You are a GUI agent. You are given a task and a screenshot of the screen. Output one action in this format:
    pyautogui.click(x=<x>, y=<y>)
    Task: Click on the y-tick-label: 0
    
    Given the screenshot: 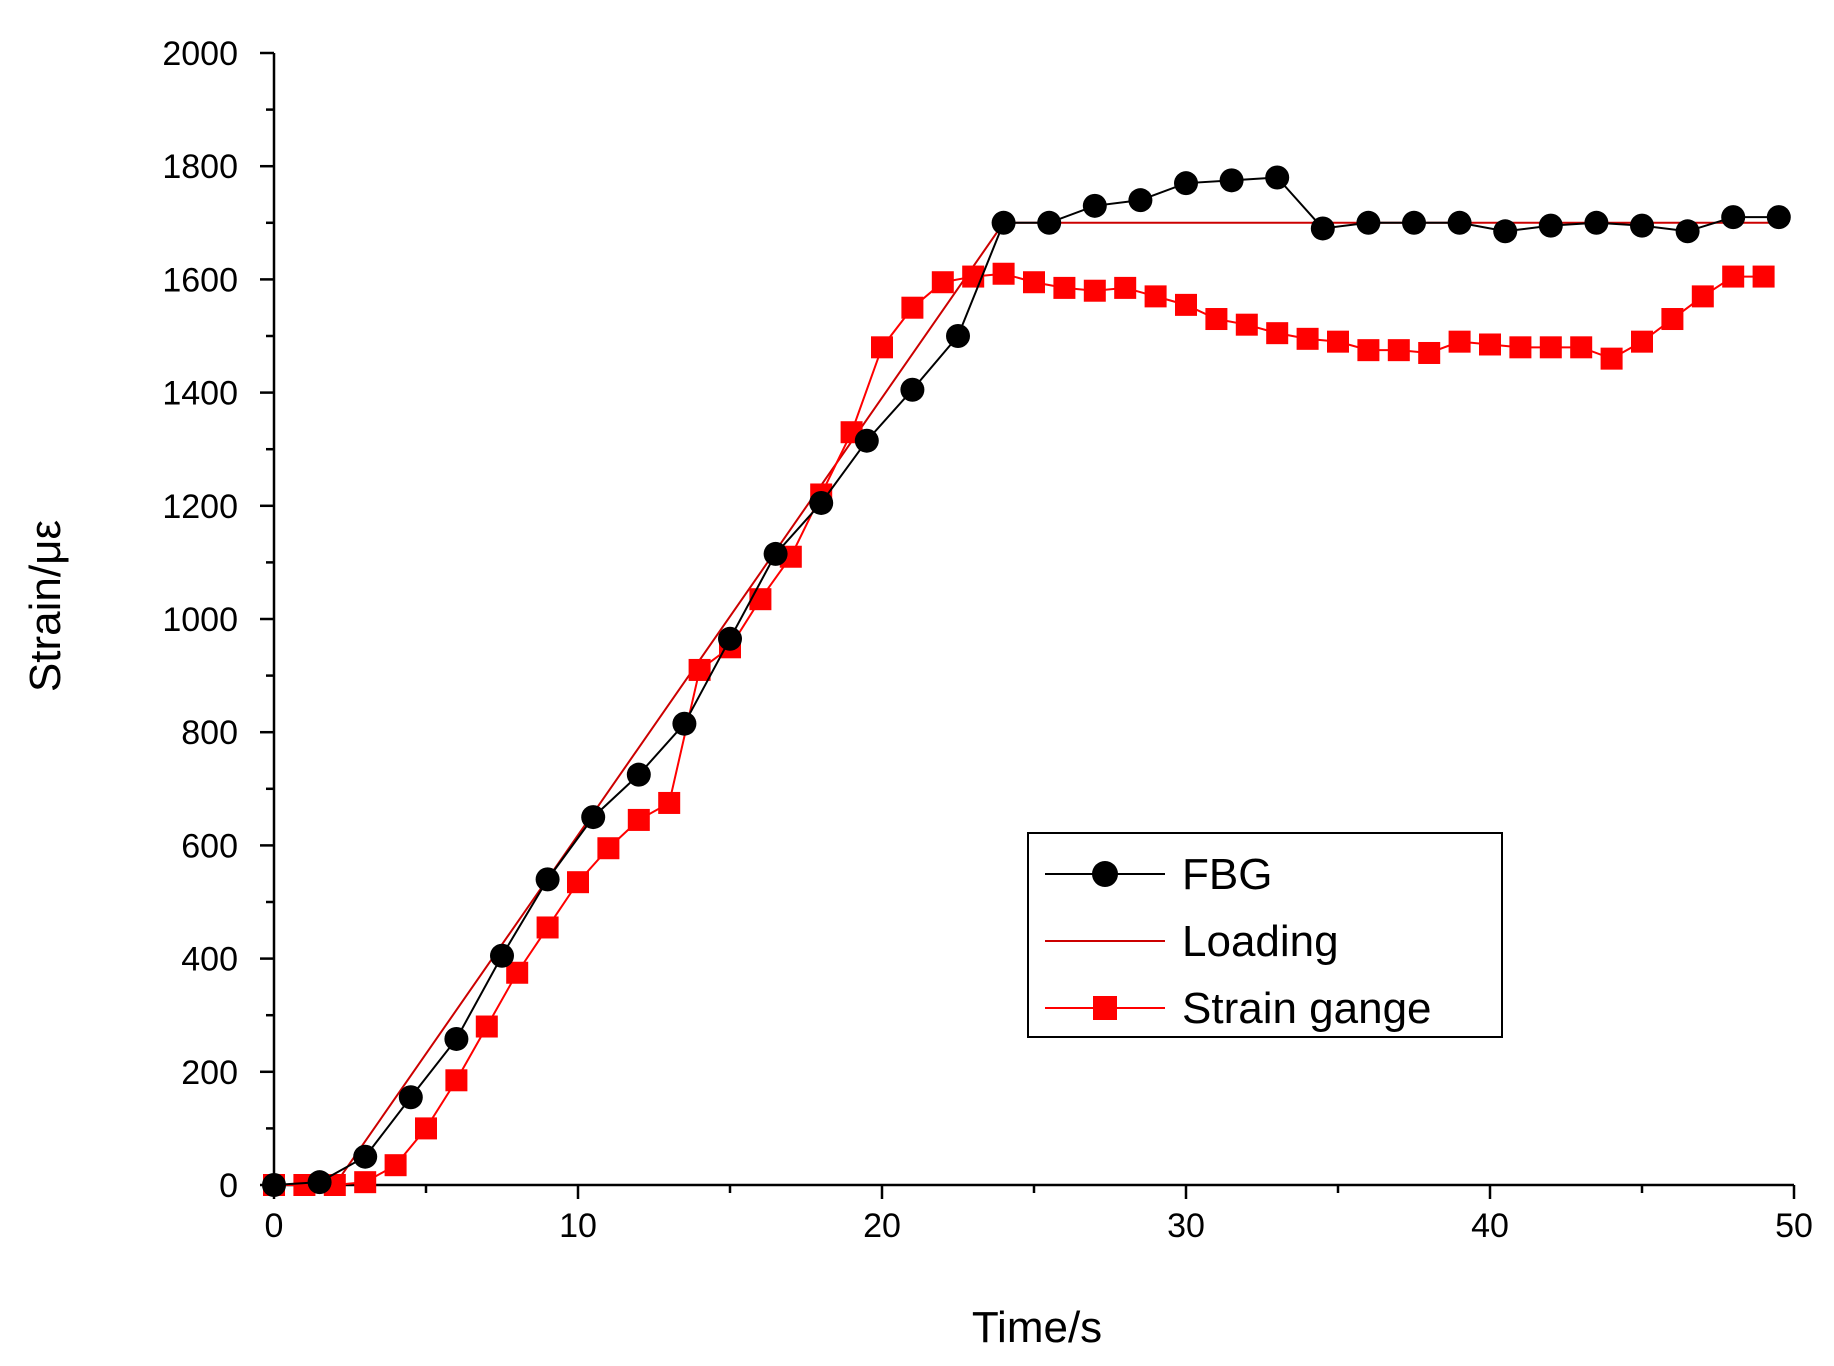 What is the action you would take?
    pyautogui.click(x=228, y=1186)
    